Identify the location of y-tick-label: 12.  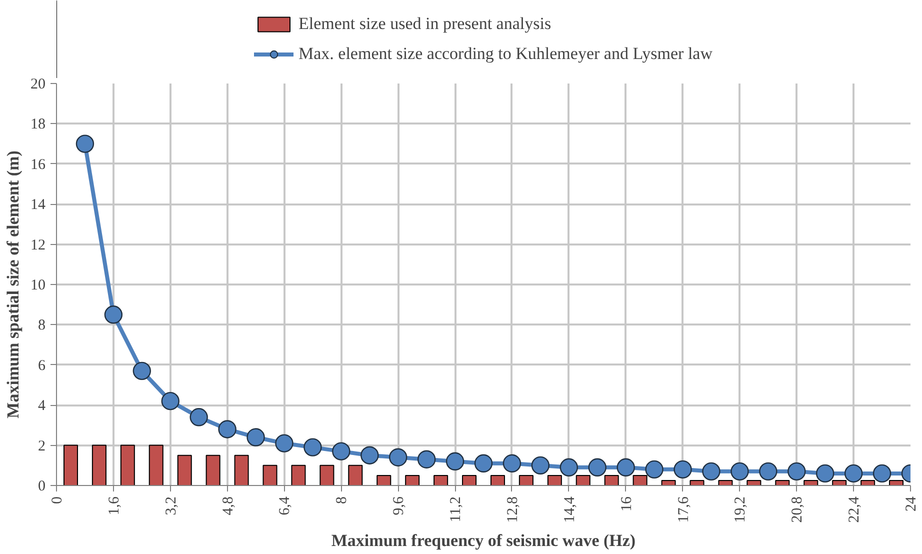
(38, 245).